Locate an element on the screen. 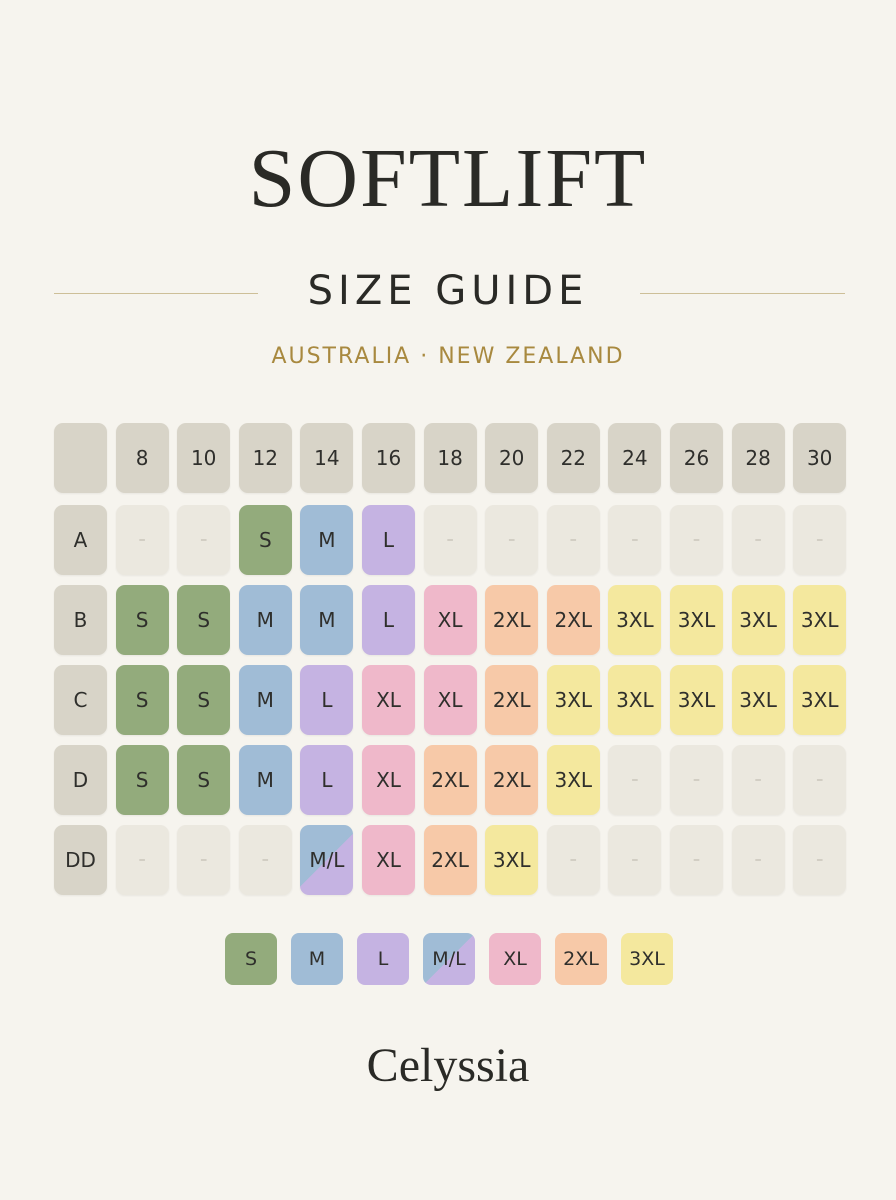  legend-item: M/L is located at coordinates (449, 959).